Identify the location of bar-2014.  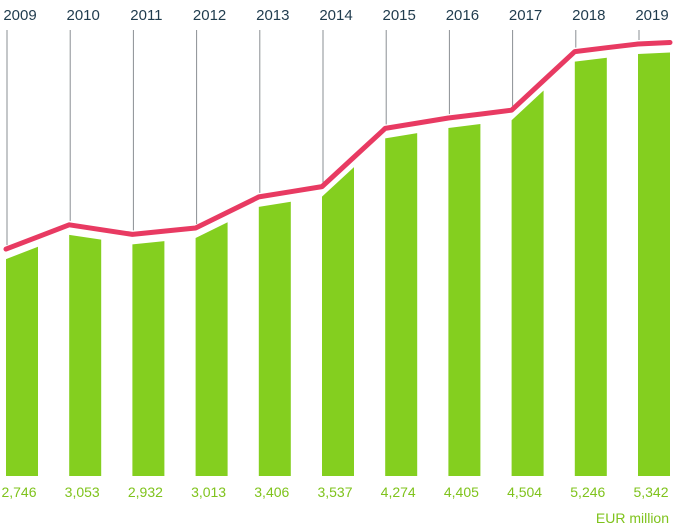
(338, 321).